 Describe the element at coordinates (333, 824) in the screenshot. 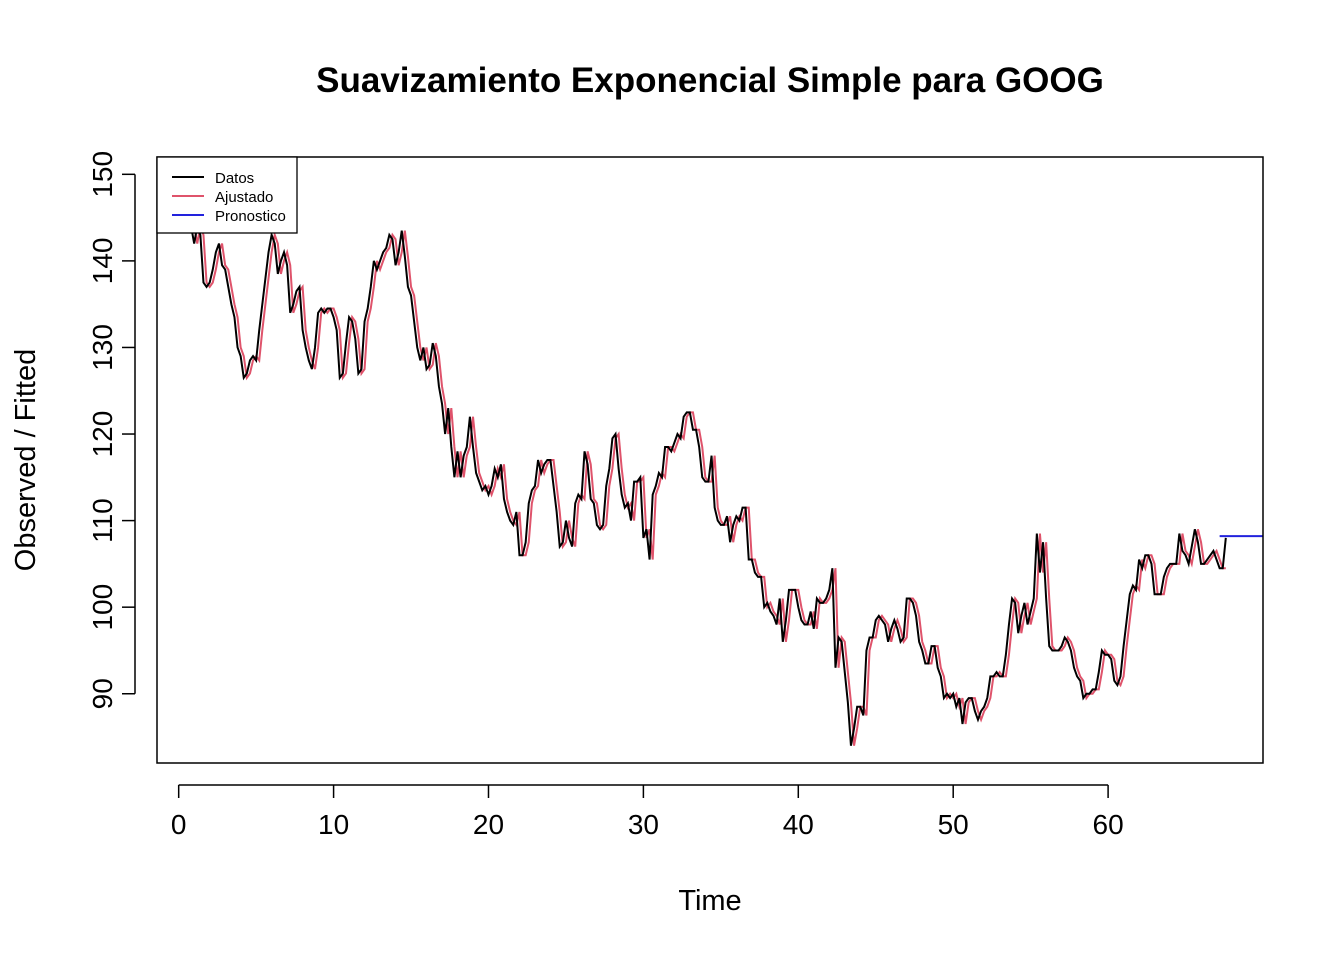

I see `x-tick-label: 10` at that location.